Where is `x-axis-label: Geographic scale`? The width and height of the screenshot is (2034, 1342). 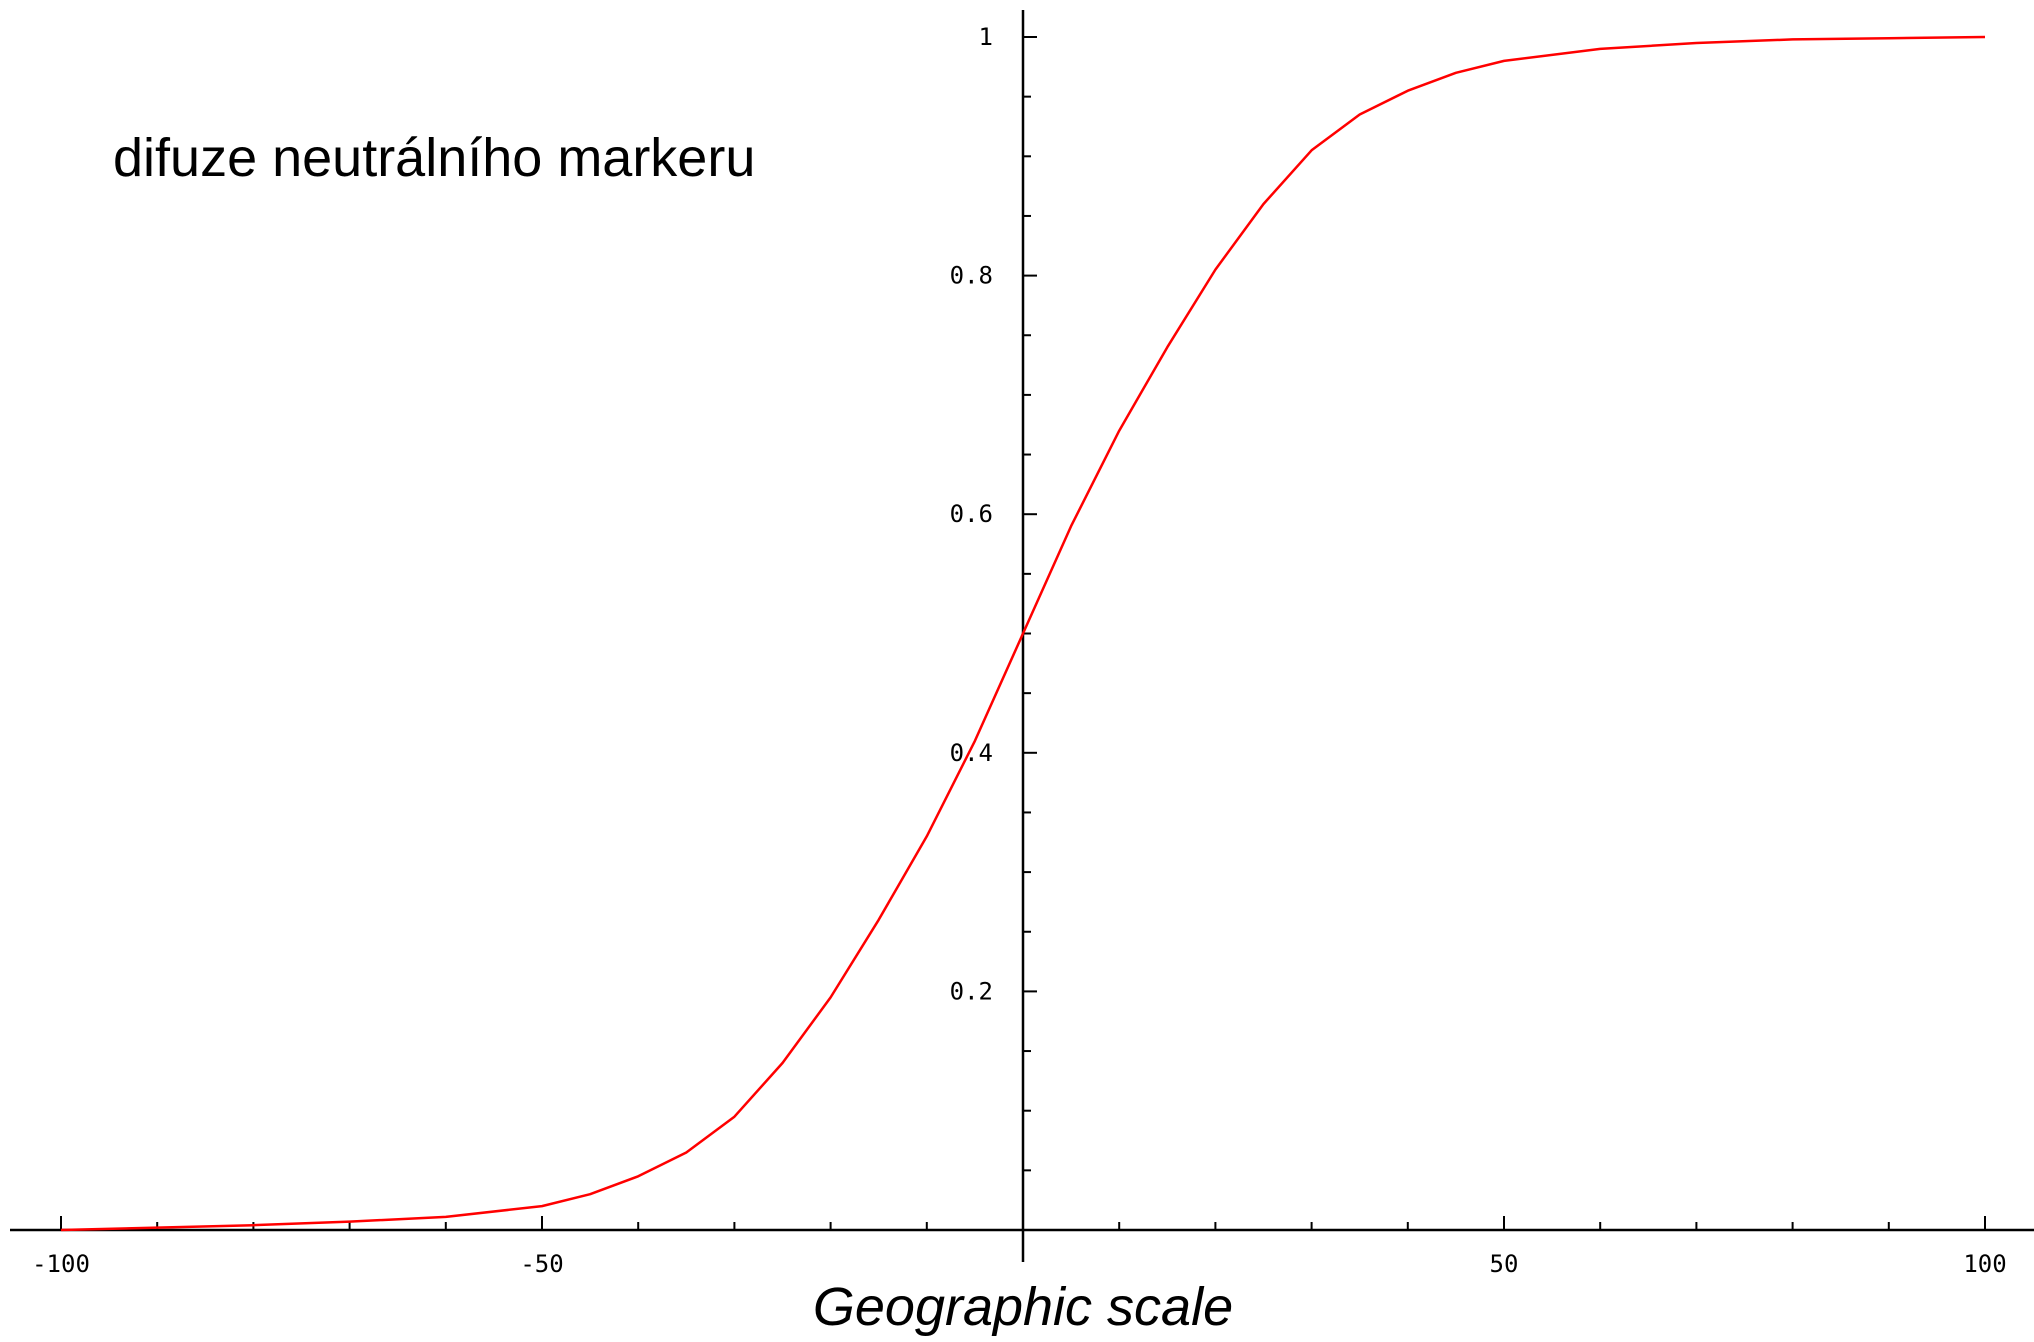 x-axis-label: Geographic scale is located at coordinates (1023, 1307).